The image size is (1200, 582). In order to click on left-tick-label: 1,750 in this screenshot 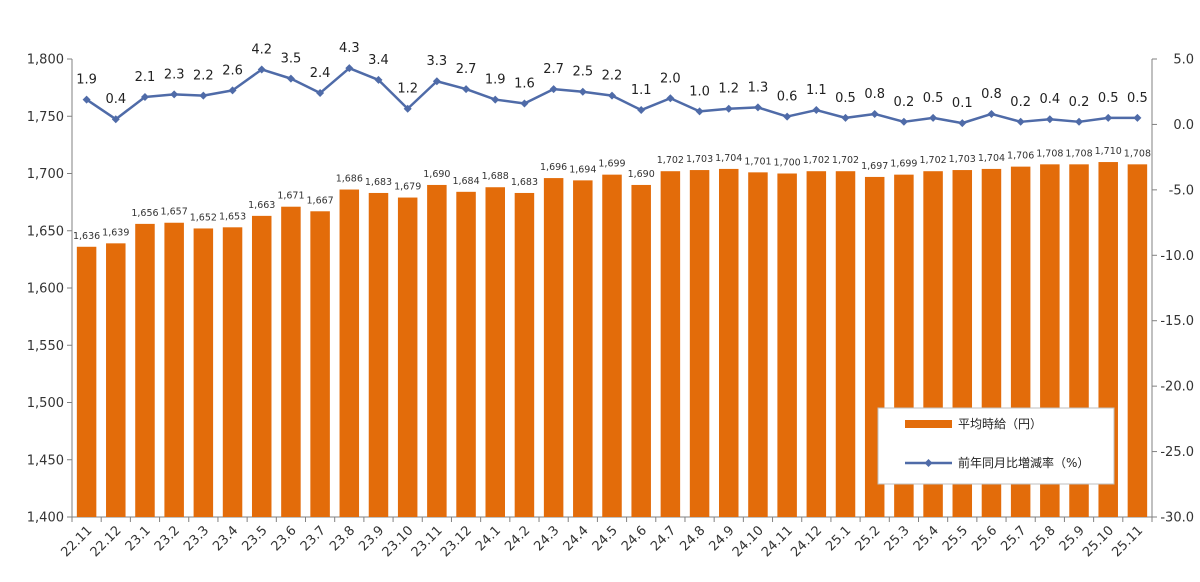, I will do `click(45, 117)`.